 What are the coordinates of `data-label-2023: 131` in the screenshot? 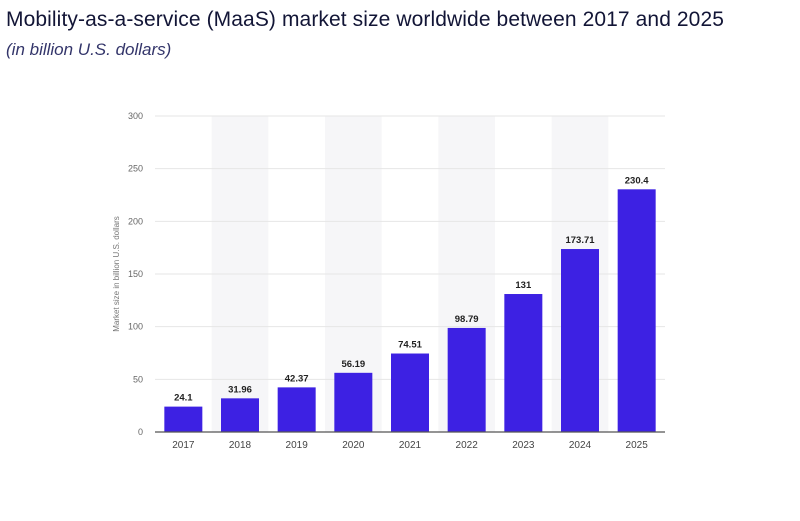 It's located at (523, 285).